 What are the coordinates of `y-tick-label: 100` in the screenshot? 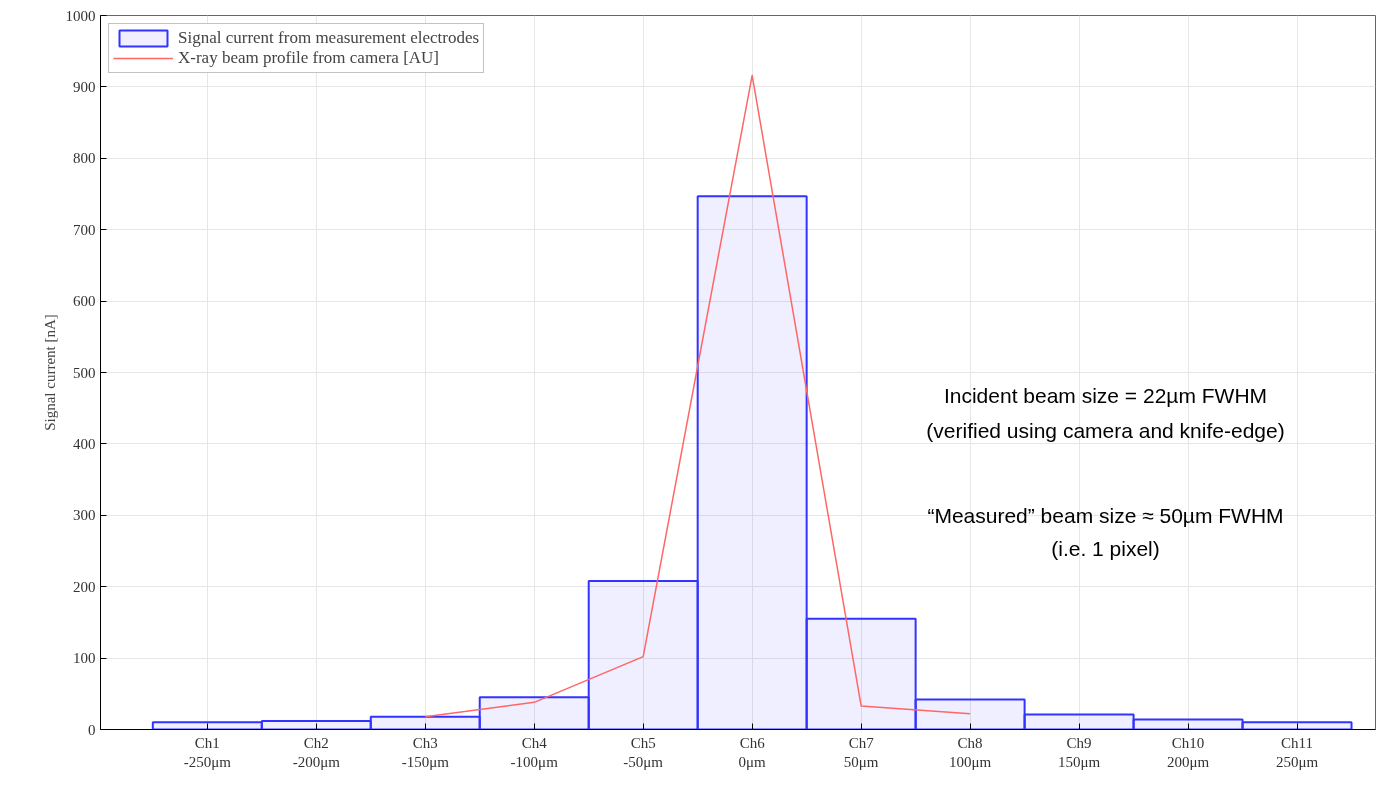 It's located at (84, 658).